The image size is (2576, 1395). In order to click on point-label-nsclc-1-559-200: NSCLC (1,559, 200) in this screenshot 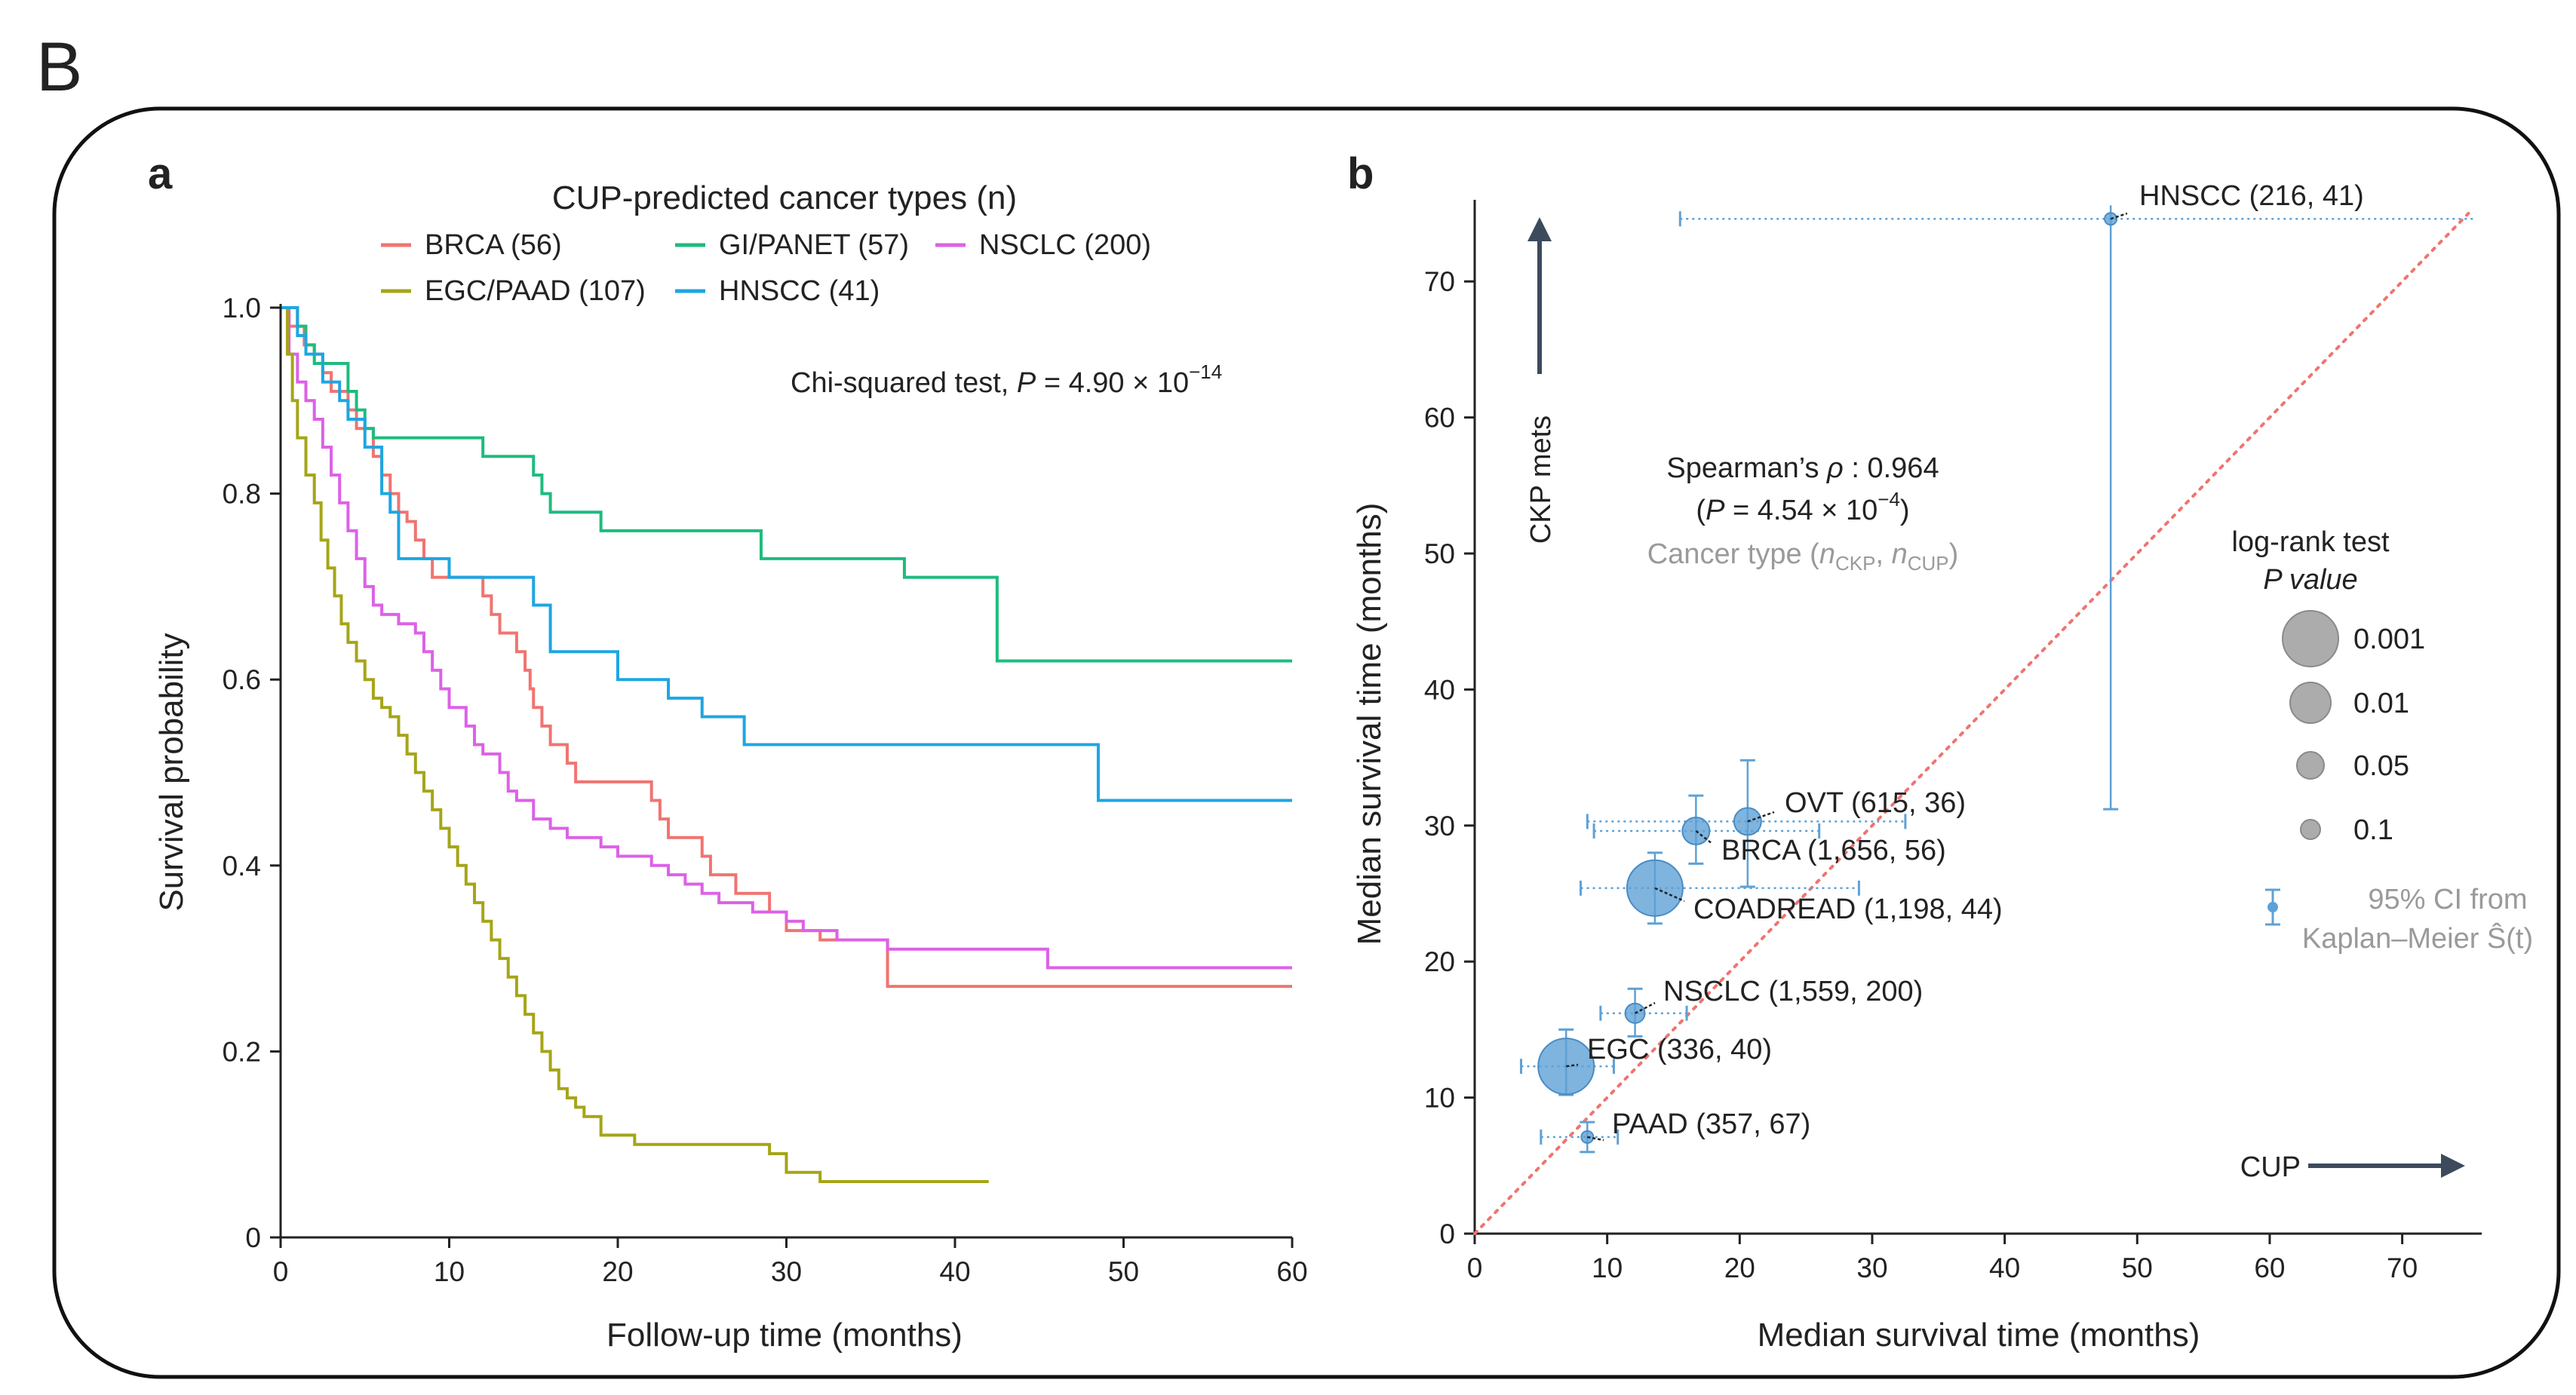, I will do `click(1793, 991)`.